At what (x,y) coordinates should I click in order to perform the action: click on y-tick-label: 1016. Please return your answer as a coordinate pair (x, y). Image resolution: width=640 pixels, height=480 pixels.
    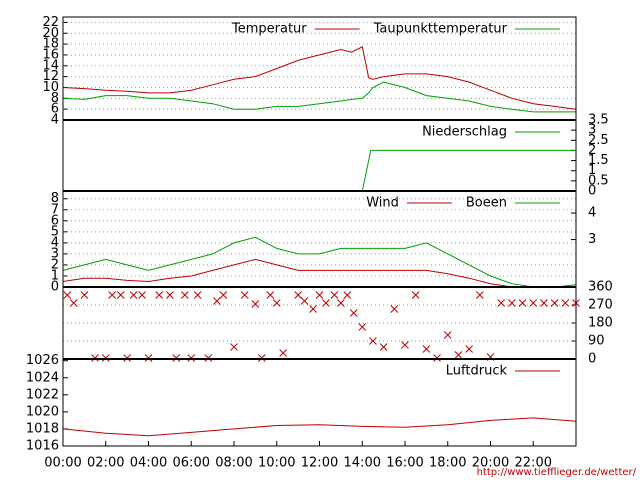
    Looking at the image, I should click on (42, 446).